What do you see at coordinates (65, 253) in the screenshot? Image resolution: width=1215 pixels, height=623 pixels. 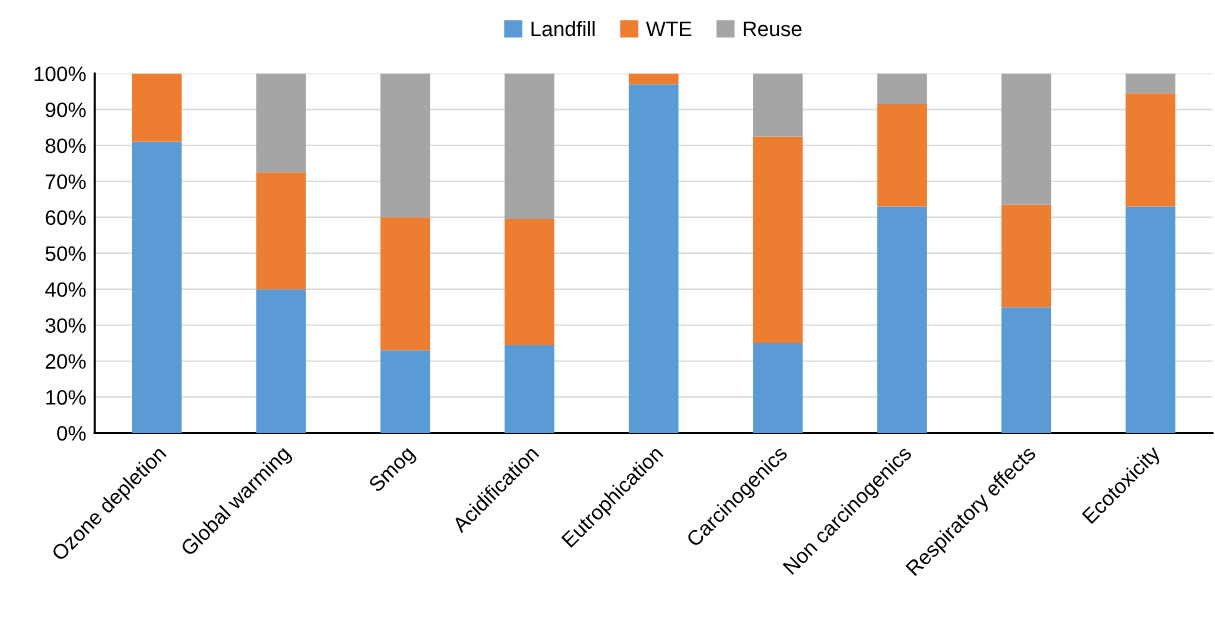 I see `y-tick-label: 50%` at bounding box center [65, 253].